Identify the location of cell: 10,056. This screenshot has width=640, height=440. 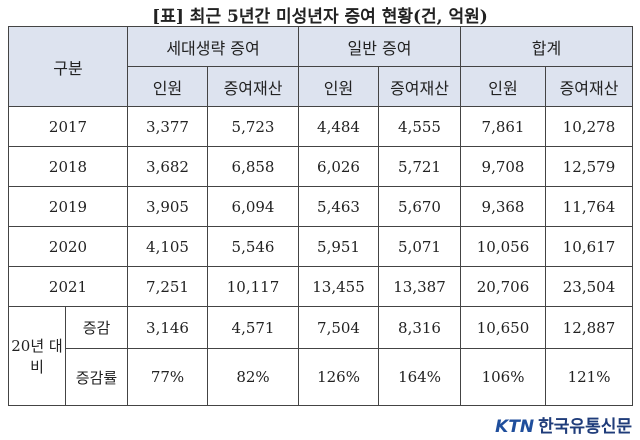
(503, 246).